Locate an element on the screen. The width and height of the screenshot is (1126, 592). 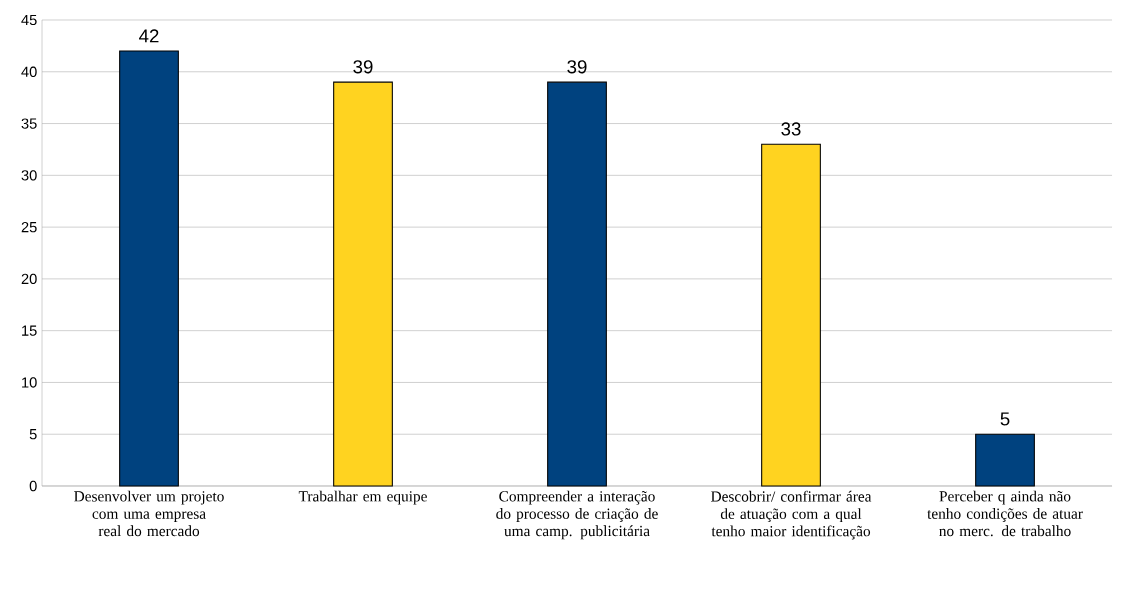
y-tick-label: 40 is located at coordinates (29, 71).